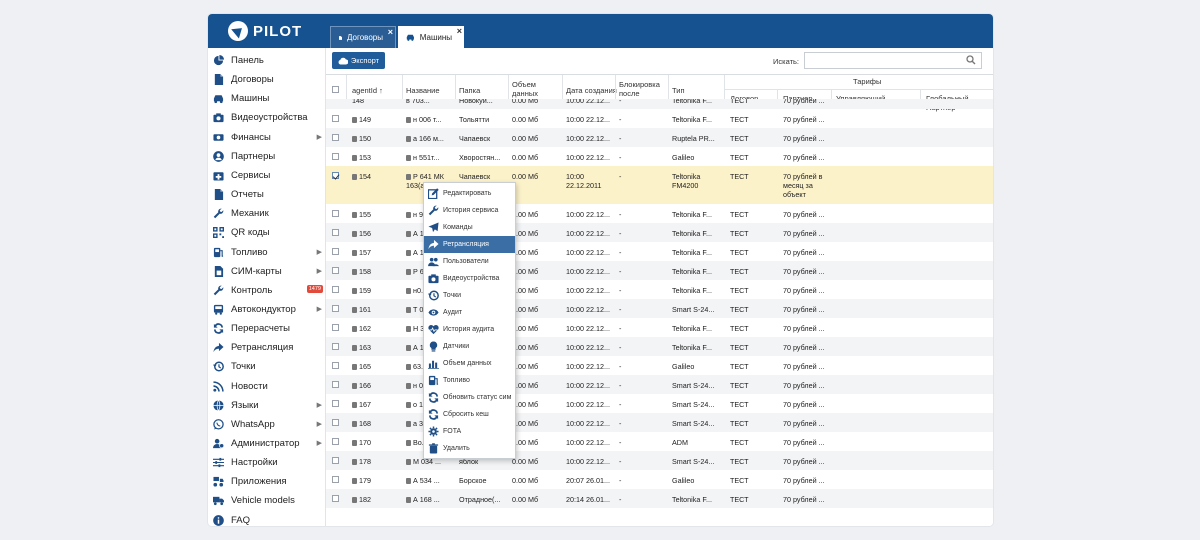 This screenshot has height=540, width=1200. What do you see at coordinates (267, 386) in the screenshot?
I see `sidebar-item: Новости` at bounding box center [267, 386].